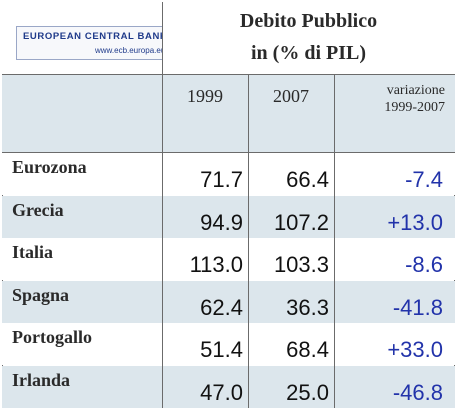 The height and width of the screenshot is (411, 459). I want to click on value-1999: 94.9, so click(221, 222).